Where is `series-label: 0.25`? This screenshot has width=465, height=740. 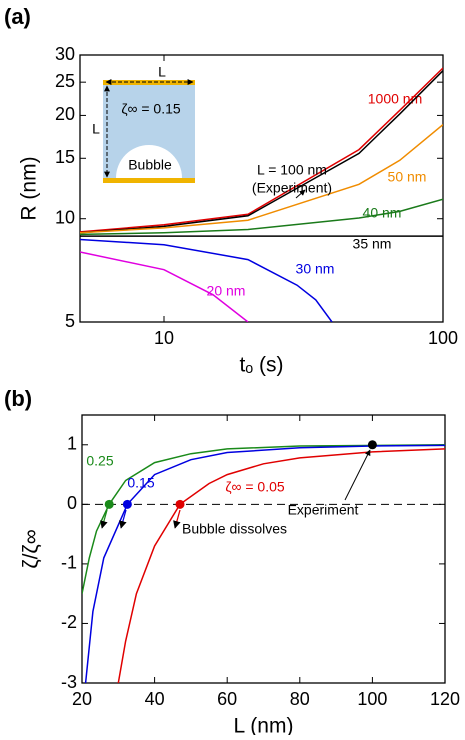
series-label: 0.25 is located at coordinates (99, 461).